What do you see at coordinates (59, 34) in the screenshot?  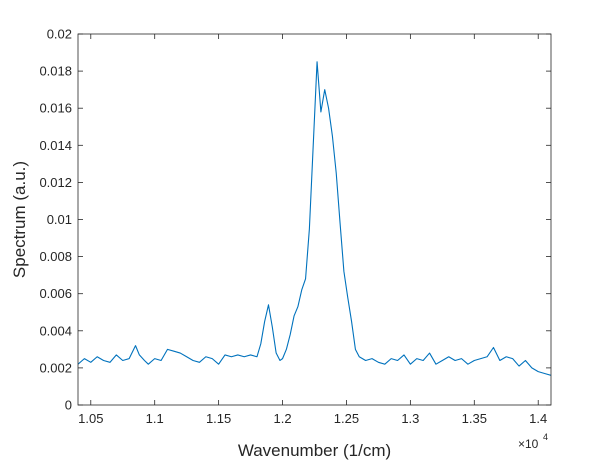 I see `y-tick-label: 0.02` at bounding box center [59, 34].